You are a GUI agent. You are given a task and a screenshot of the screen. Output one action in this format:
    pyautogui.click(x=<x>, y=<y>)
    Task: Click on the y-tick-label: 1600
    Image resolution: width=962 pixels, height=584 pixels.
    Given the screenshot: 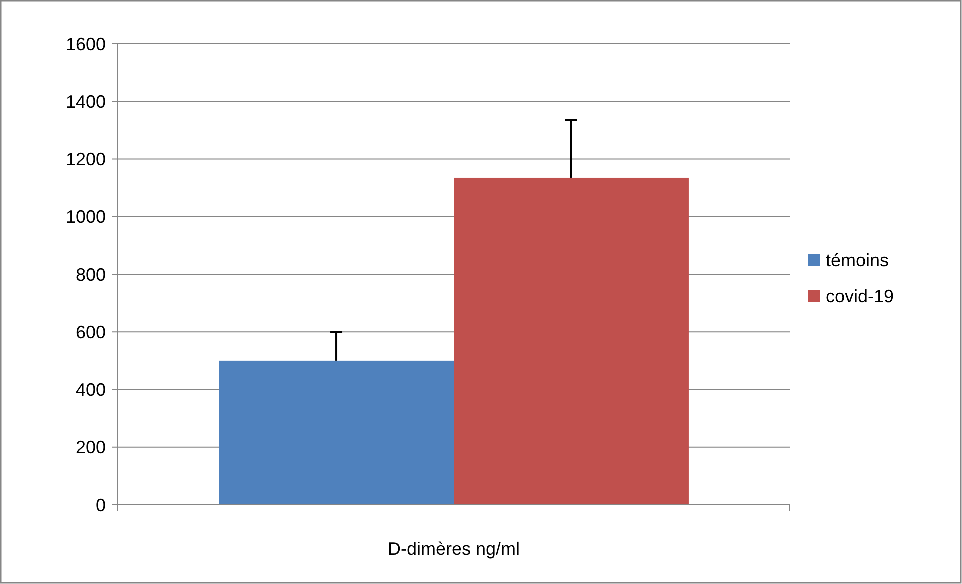 What is the action you would take?
    pyautogui.click(x=86, y=44)
    